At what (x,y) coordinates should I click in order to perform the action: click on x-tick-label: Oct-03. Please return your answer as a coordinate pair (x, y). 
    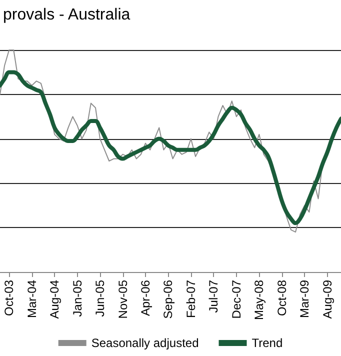
    Looking at the image, I should click on (9, 298).